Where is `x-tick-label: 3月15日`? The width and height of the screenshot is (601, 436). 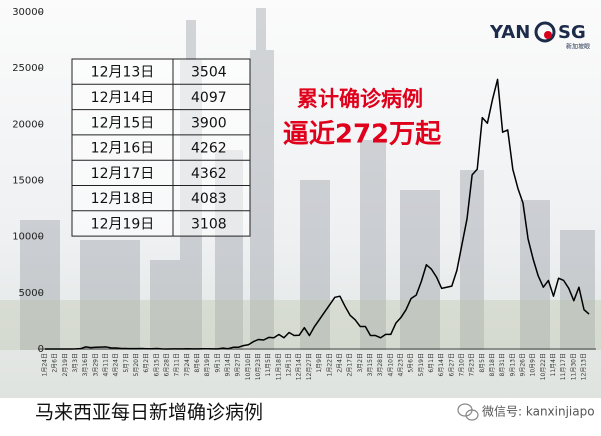
x-tick-label: 3月15日 is located at coordinates (370, 364).